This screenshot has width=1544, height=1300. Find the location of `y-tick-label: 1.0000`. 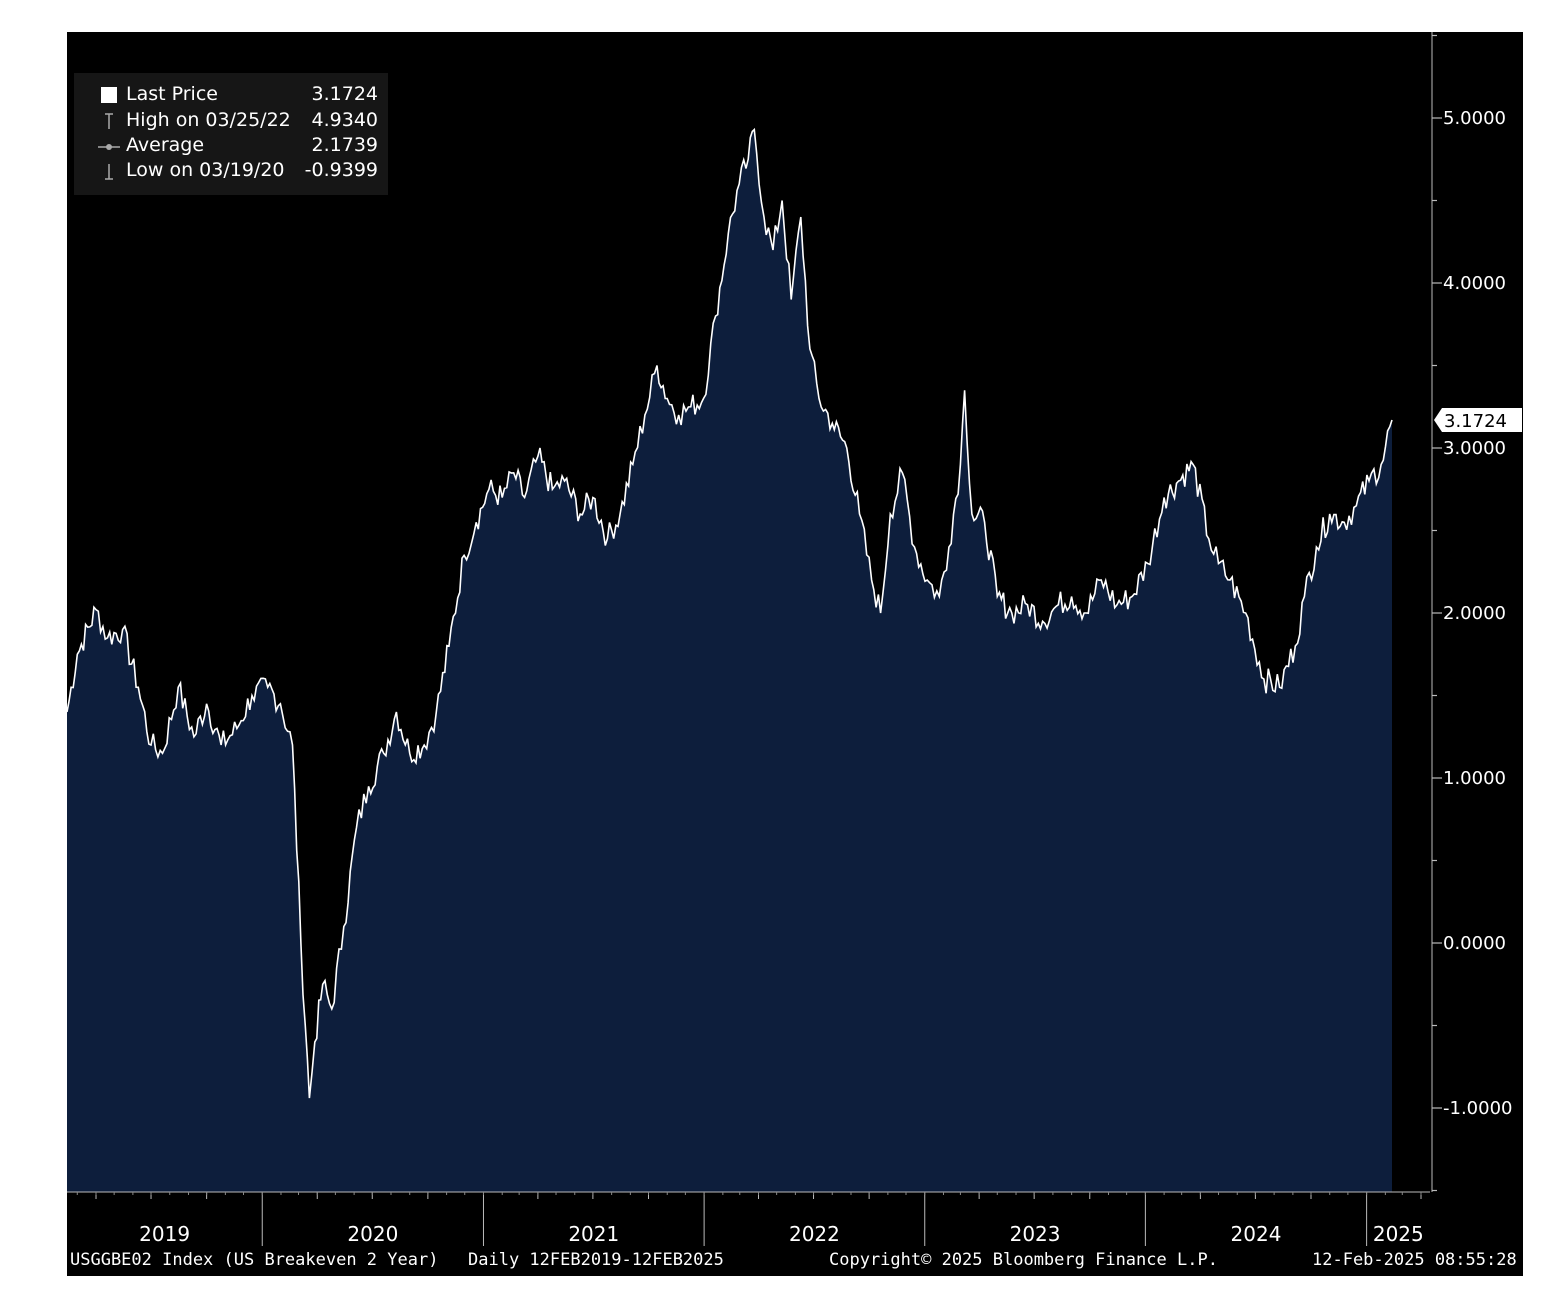

y-tick-label: 1.0000 is located at coordinates (1474, 778).